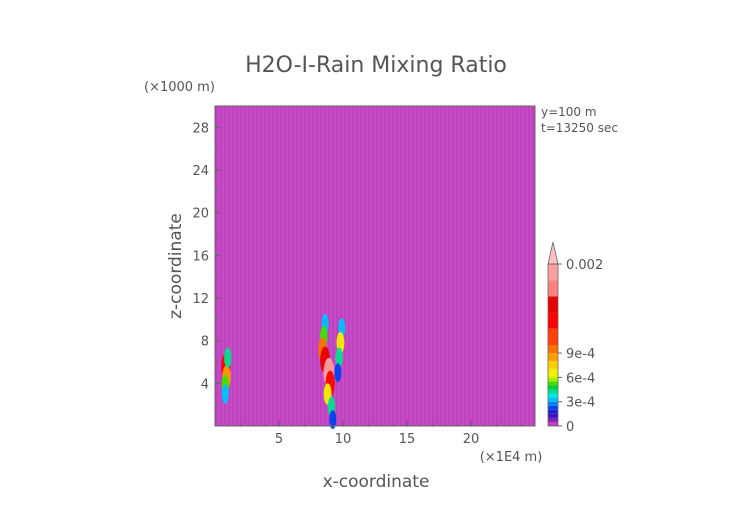 This screenshot has width=752, height=532. Describe the element at coordinates (553, 253) in the screenshot. I see `colorbar-extend-arrow` at that location.